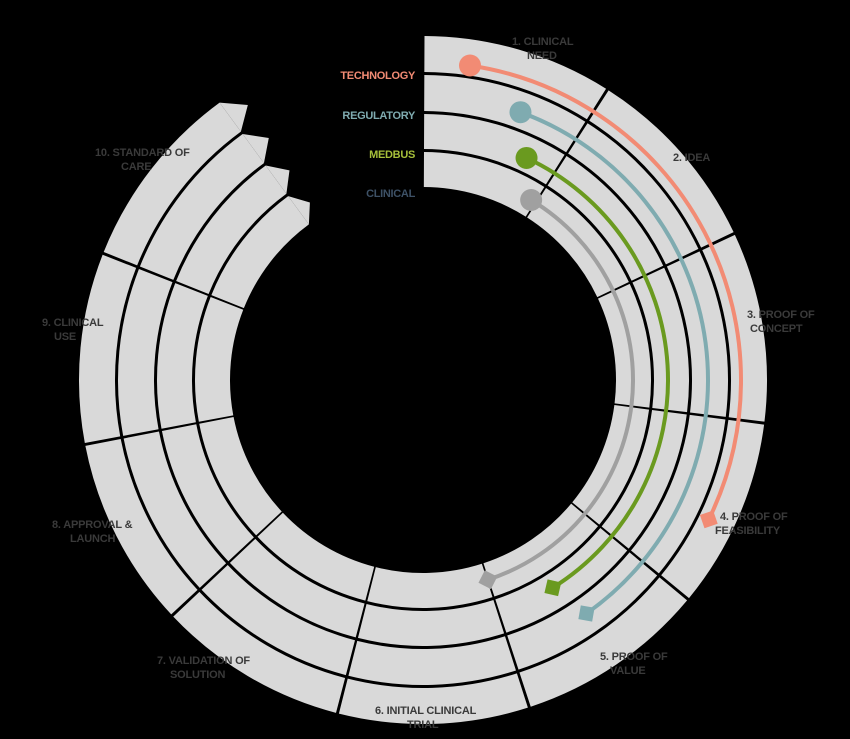  I want to click on stage-label-6: 6. INITIAL CLINICAL TRIAL, so click(427, 718).